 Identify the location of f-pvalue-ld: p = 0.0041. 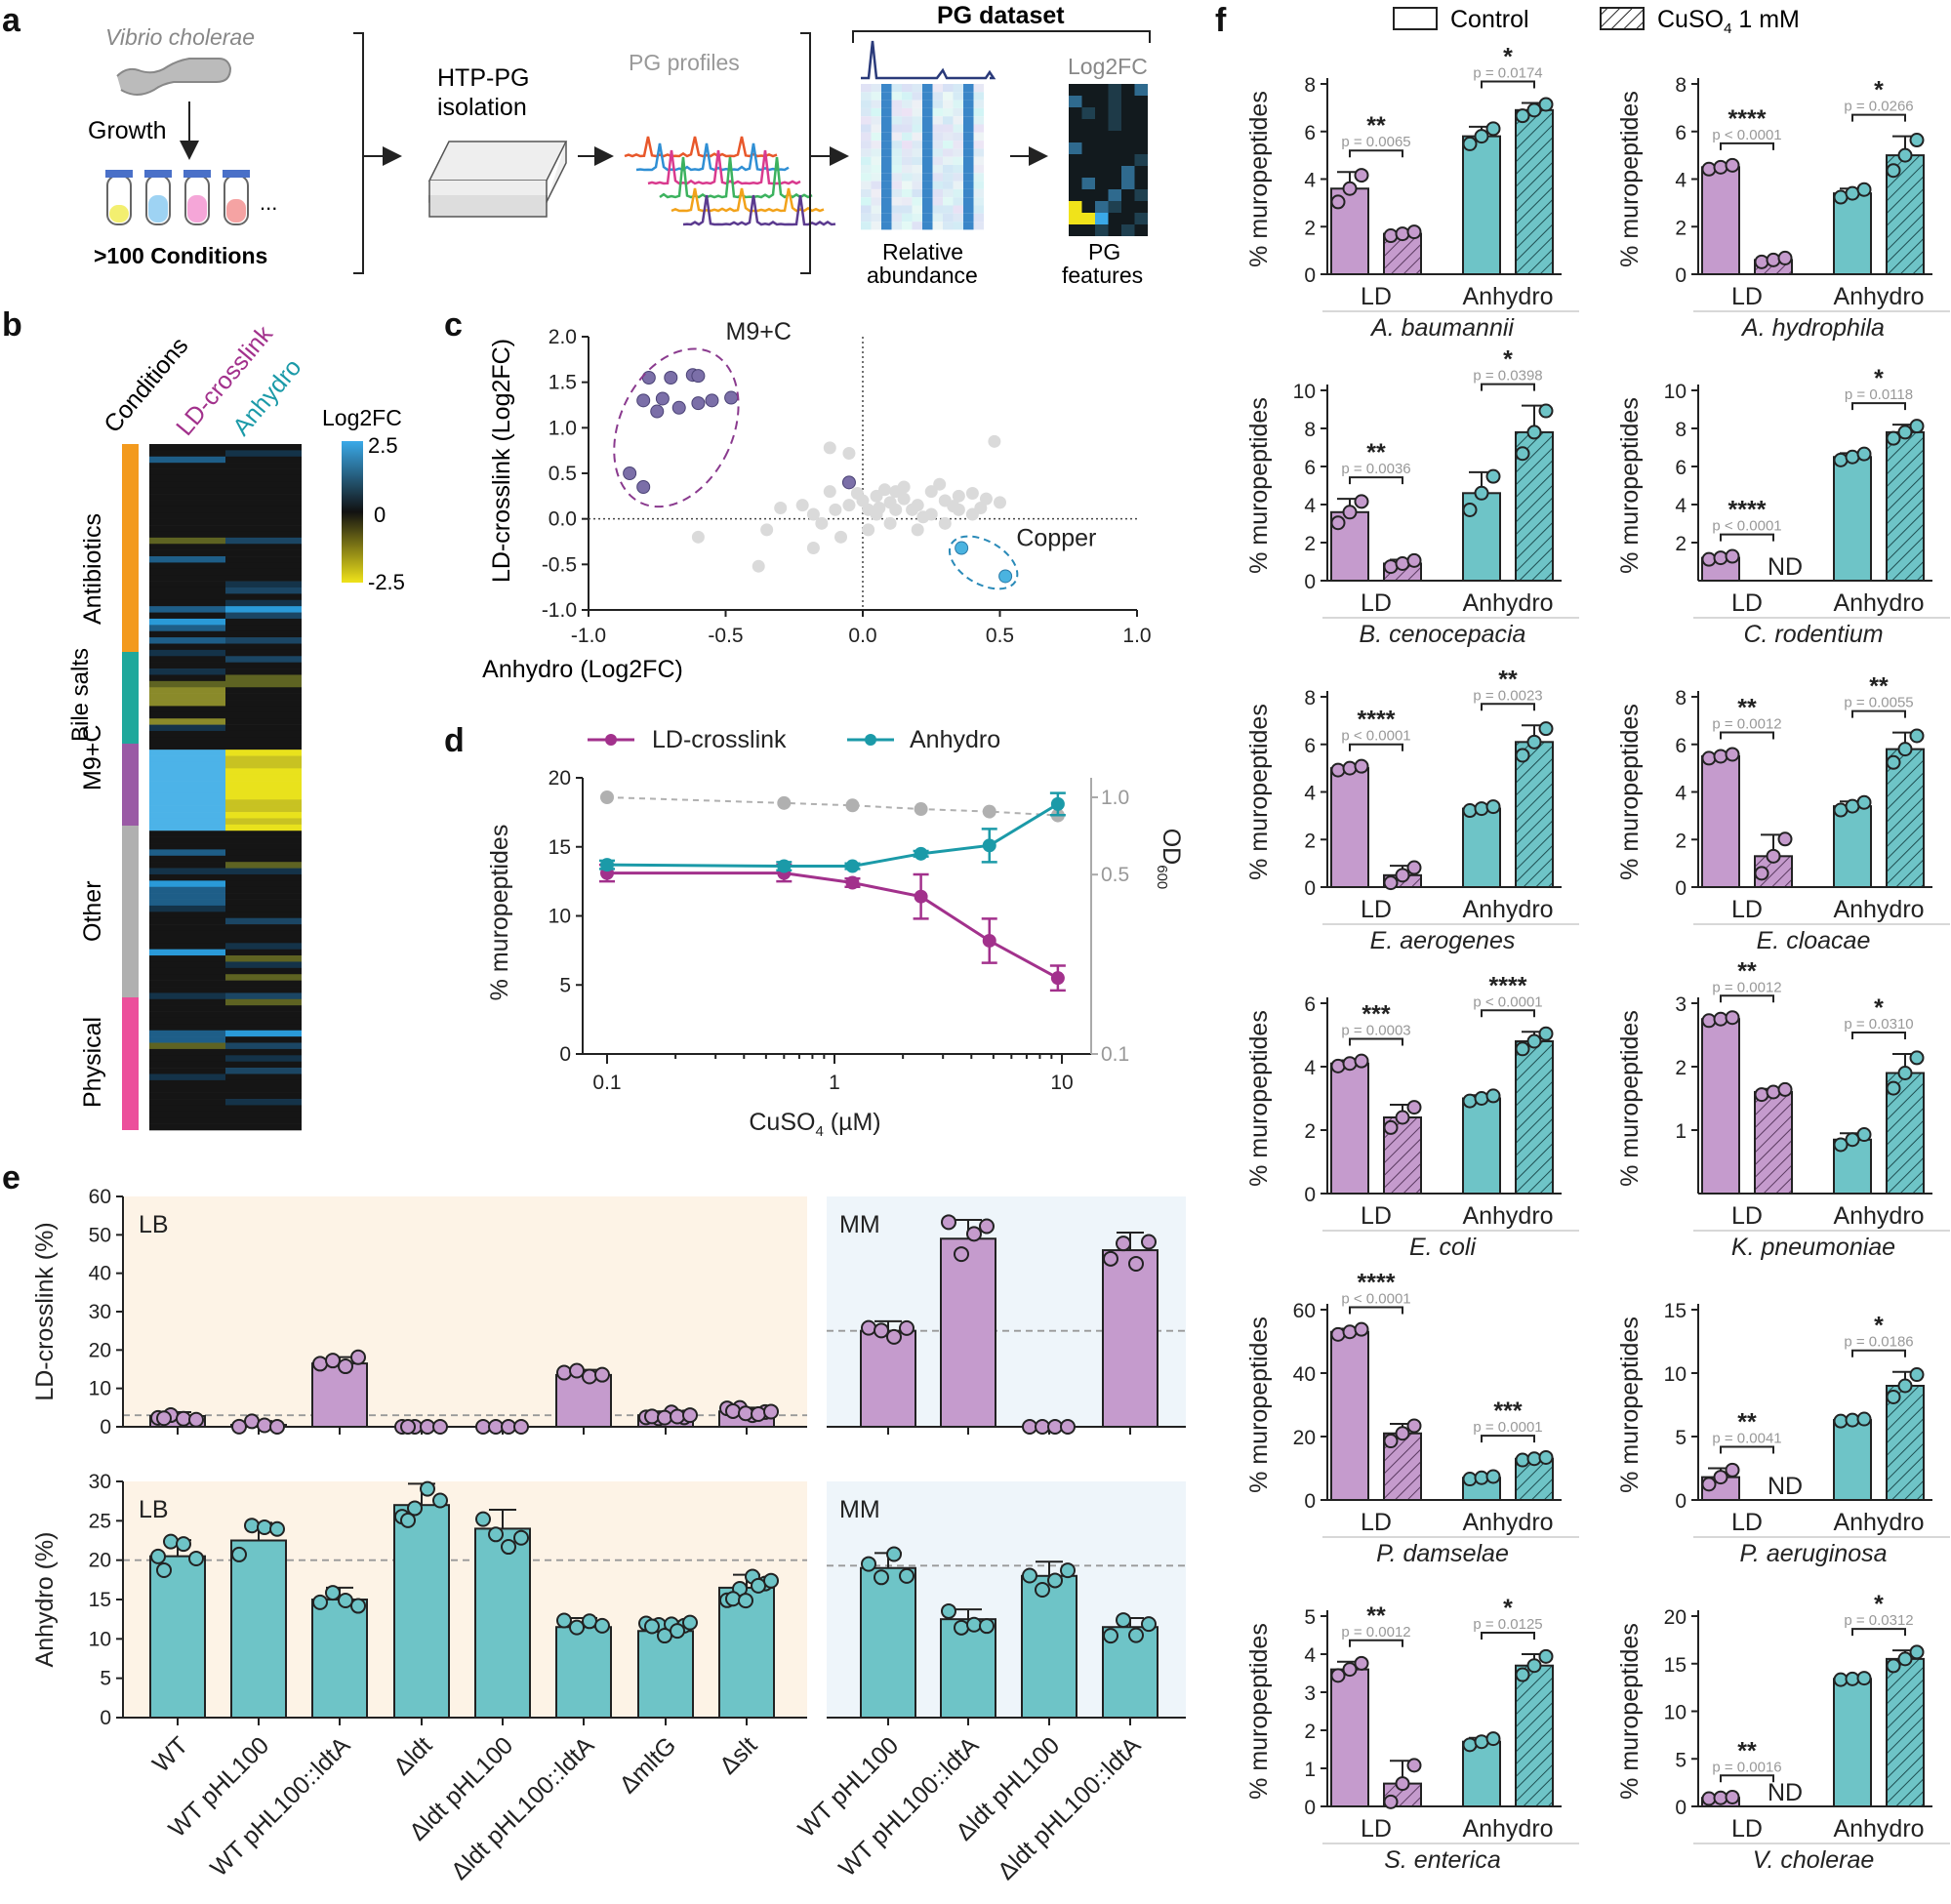
(1746, 1439).